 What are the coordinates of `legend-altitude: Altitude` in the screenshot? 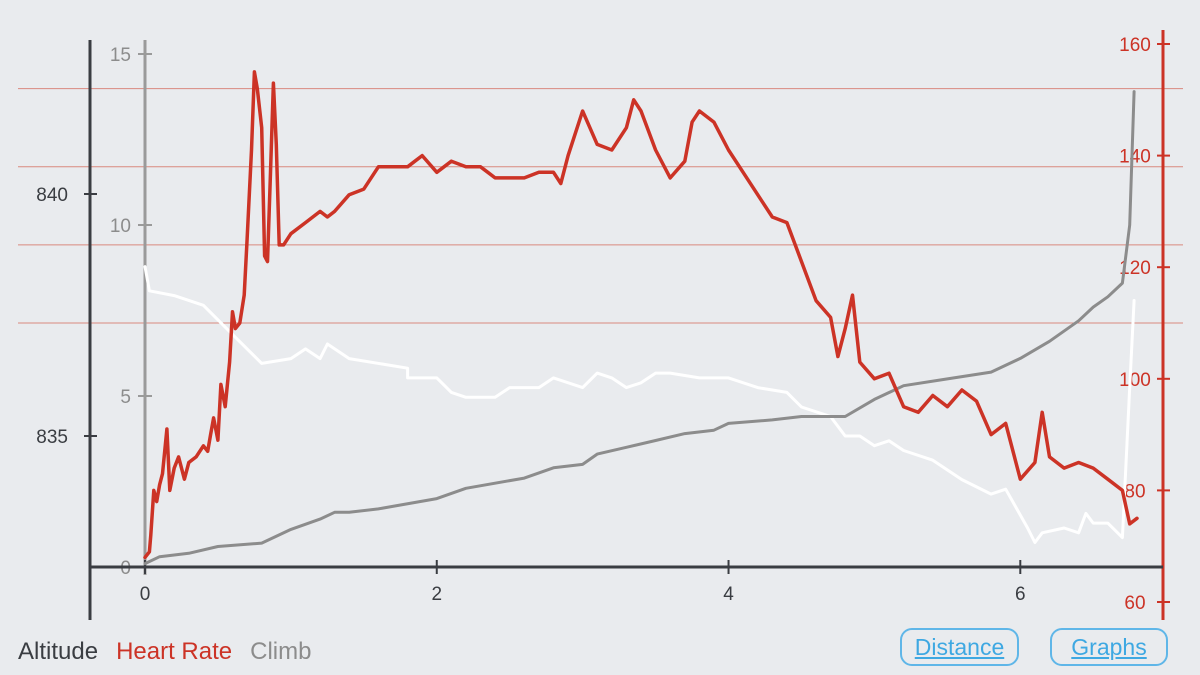 It's located at (58, 651).